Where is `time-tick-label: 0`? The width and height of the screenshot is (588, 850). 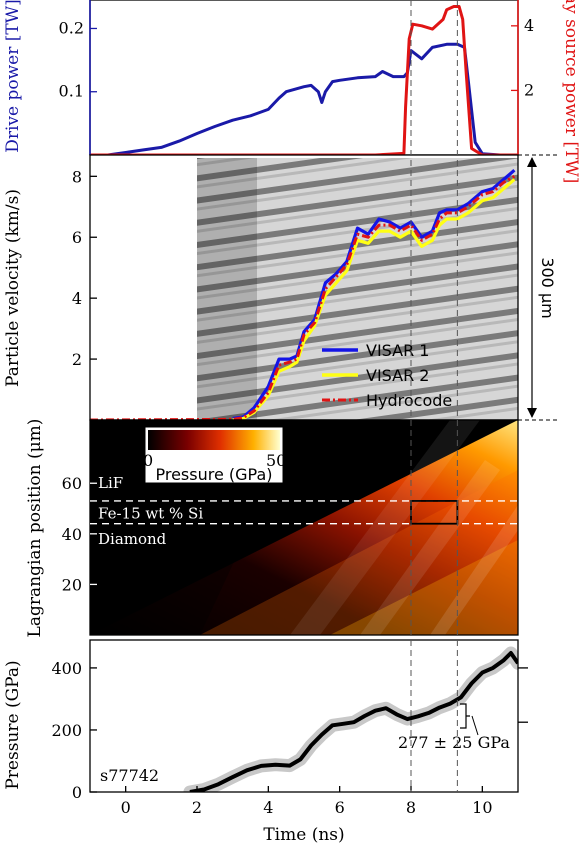
time-tick-label: 0 is located at coordinates (126, 807).